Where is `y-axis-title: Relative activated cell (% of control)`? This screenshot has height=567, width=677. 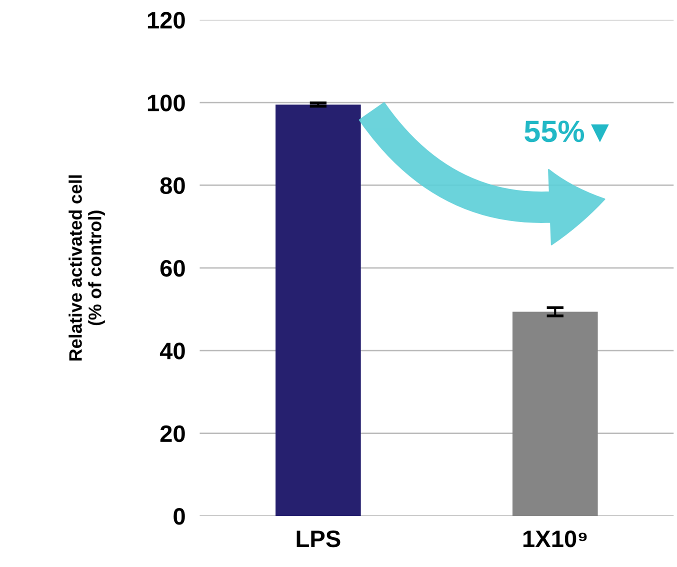 y-axis-title: Relative activated cell (% of control) is located at coordinates (86, 268).